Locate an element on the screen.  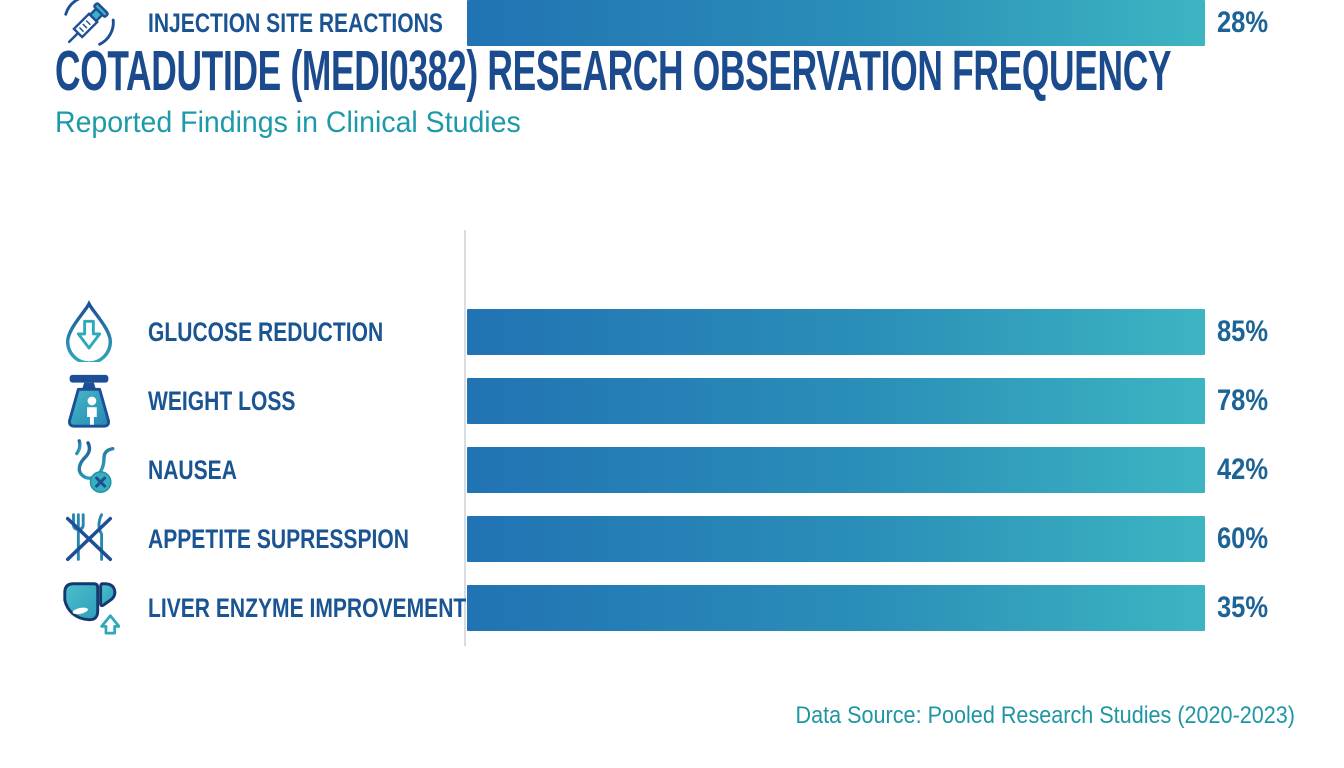
chart-row-liver-enzyme-improvement: LIVER ENZYME IMPROVEMENT 35% is located at coordinates (672, 608).